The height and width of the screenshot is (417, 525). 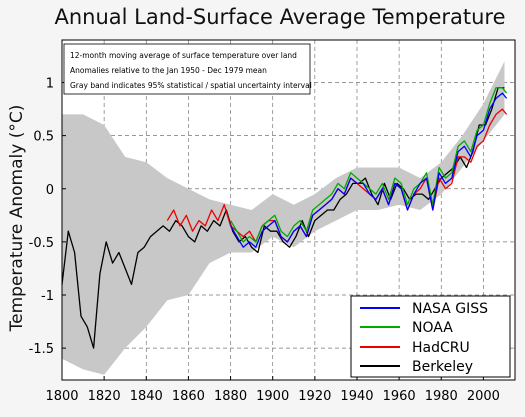 What do you see at coordinates (188, 396) in the screenshot?
I see `x-tick-label: 1860` at bounding box center [188, 396].